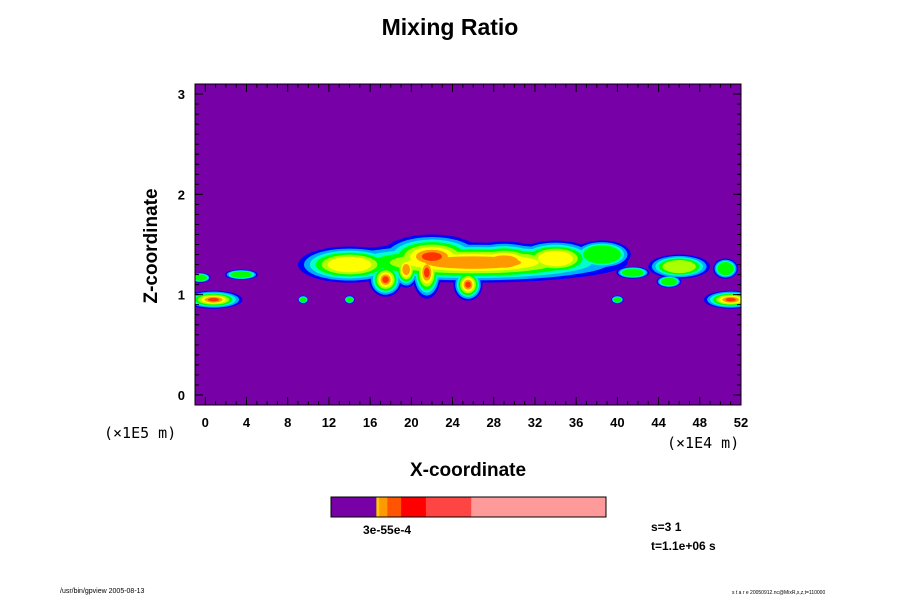  Describe the element at coordinates (741, 422) in the screenshot. I see `x-tick-label: 52` at that location.